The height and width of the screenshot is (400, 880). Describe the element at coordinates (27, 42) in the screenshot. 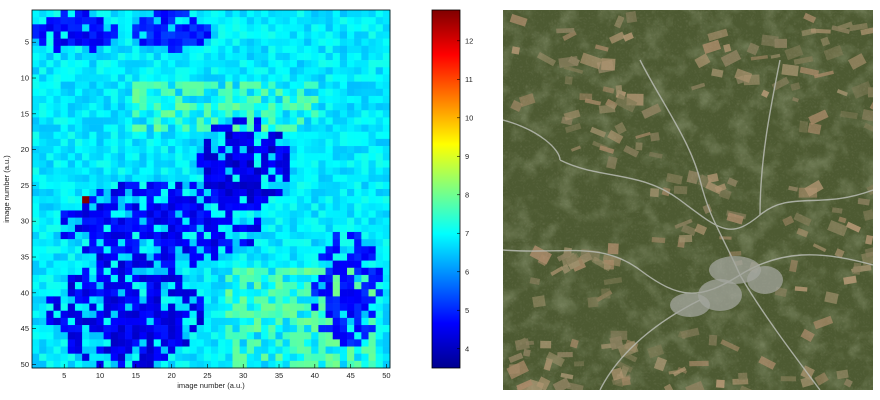

I see `y-tick-label: 5` at that location.